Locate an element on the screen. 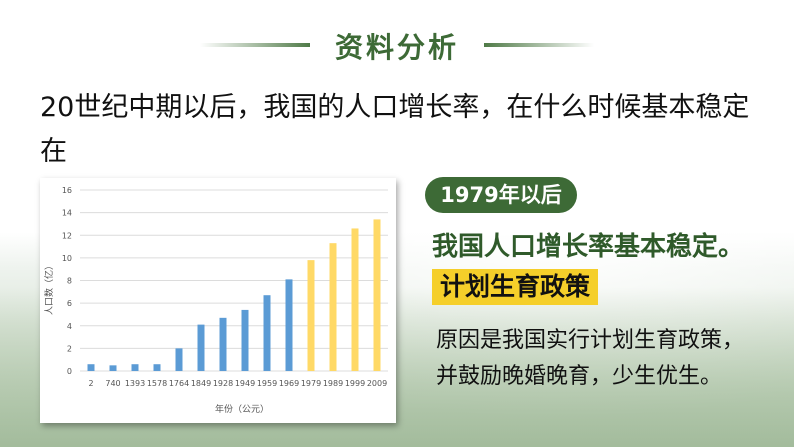  y-axis-label: 人口数（亿） is located at coordinates (49, 288).